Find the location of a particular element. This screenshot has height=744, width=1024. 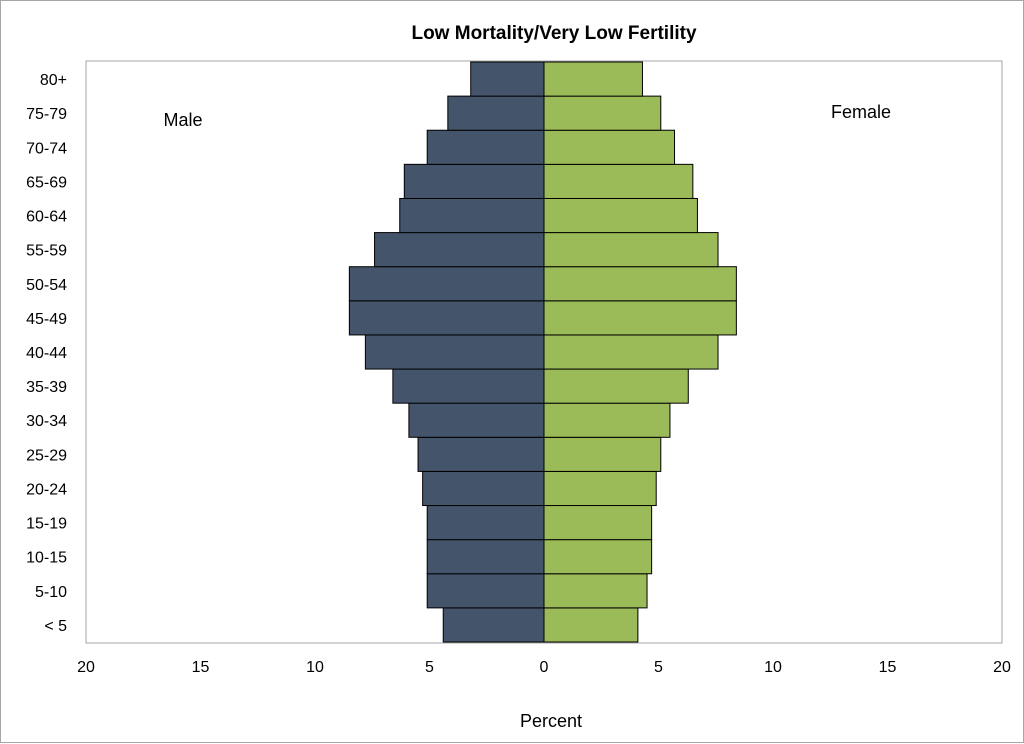

female-annotation: Female is located at coordinates (861, 112).